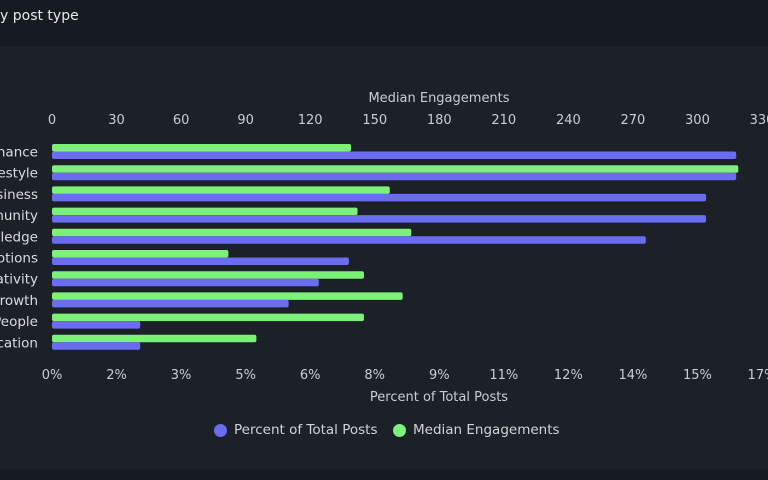  What do you see at coordinates (19, 216) in the screenshot?
I see `category-label: munity` at bounding box center [19, 216].